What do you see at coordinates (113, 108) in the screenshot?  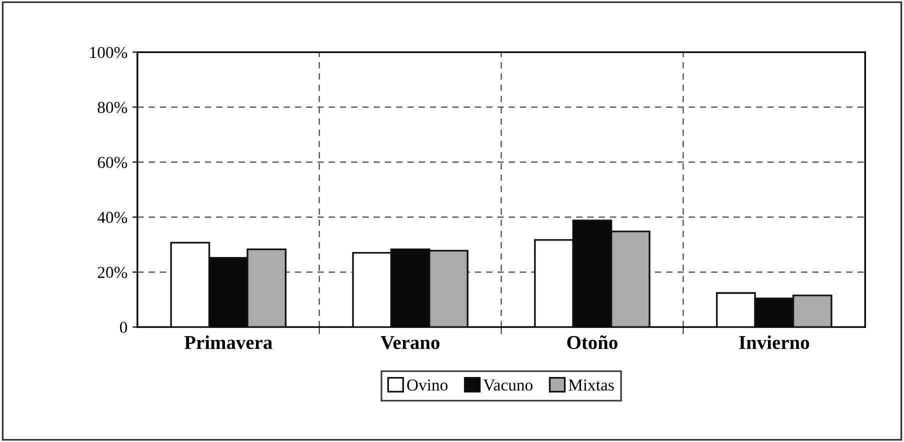 I see `y-tick-label: 80%` at bounding box center [113, 108].